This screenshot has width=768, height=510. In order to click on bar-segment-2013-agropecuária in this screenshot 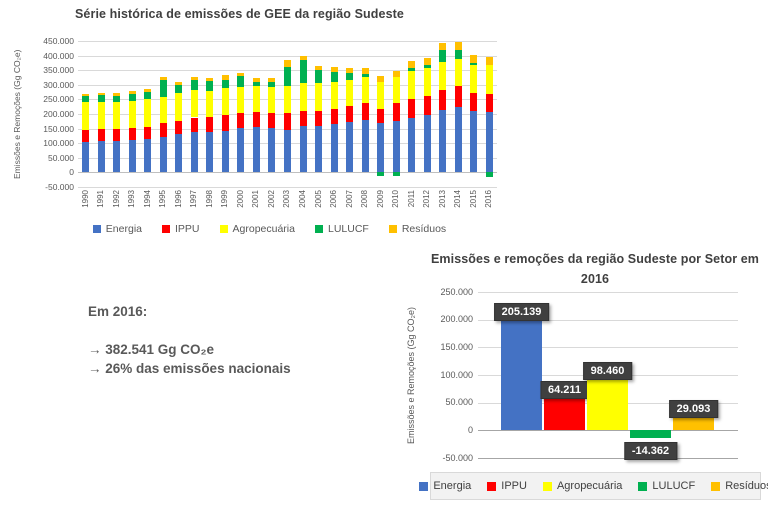, I will do `click(443, 76)`.